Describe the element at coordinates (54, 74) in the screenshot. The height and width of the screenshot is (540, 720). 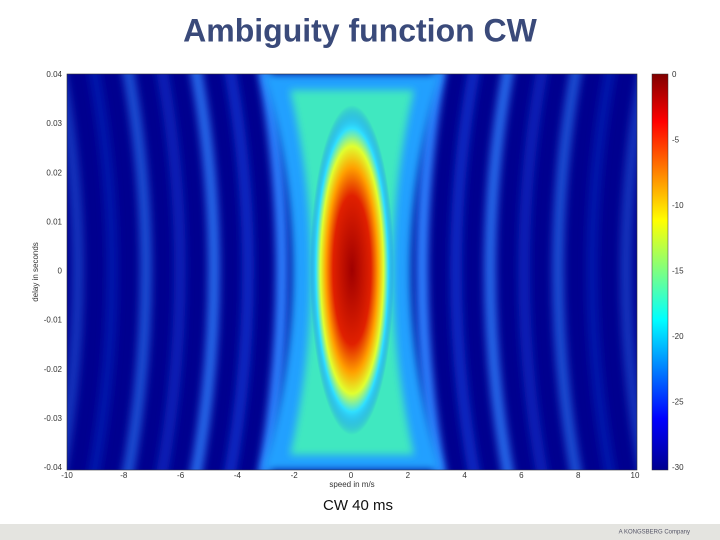
I see `y-tick-label: 0.04` at that location.